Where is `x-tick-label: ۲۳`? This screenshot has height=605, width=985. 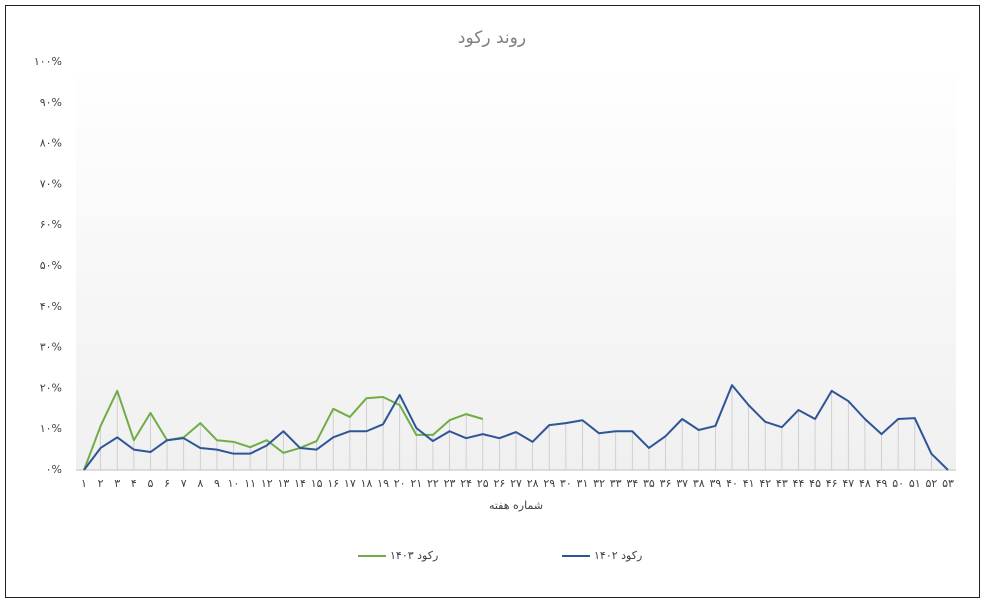 x-tick-label: ۲۳ is located at coordinates (450, 483).